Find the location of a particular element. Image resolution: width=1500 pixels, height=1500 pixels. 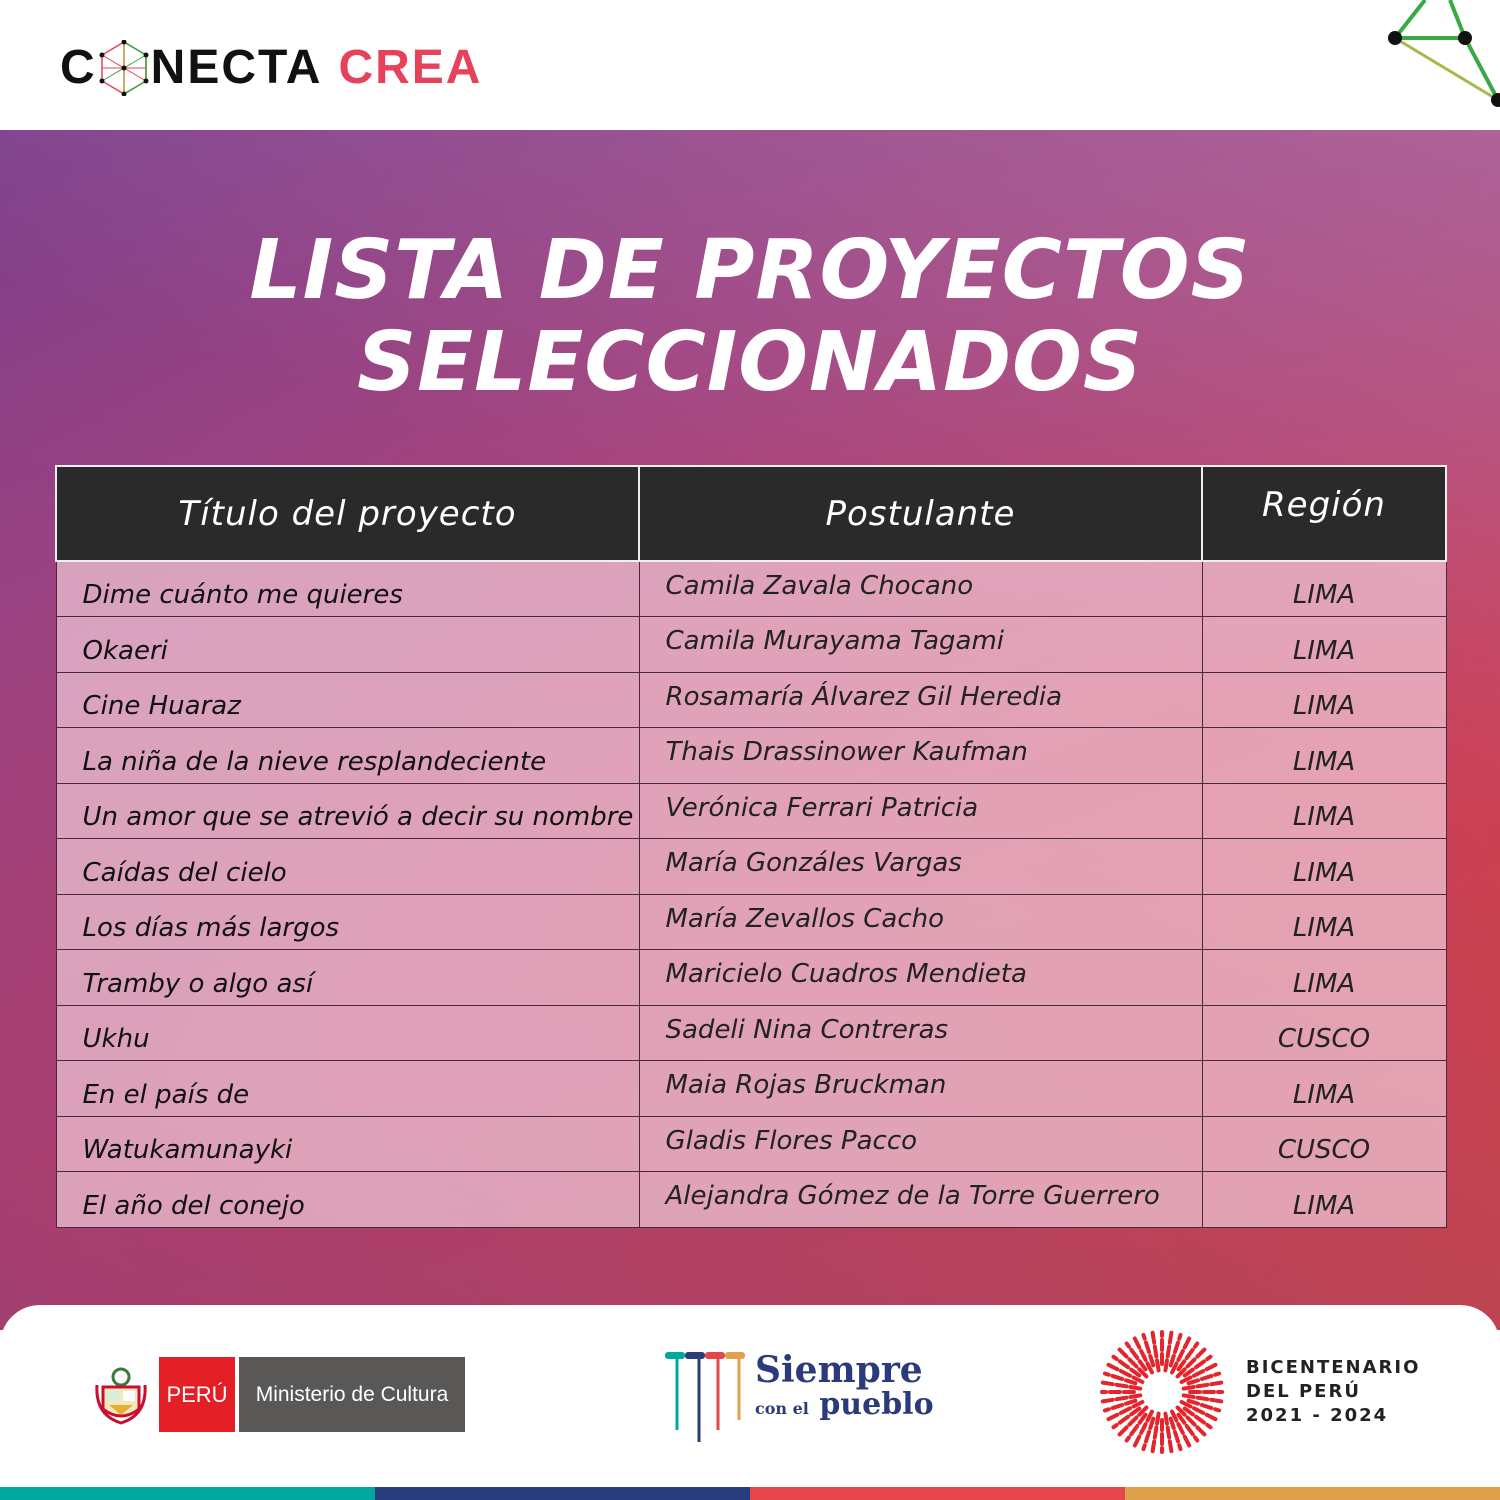

cell-postulante: Camila Murayama Tagami is located at coordinates (920, 644).